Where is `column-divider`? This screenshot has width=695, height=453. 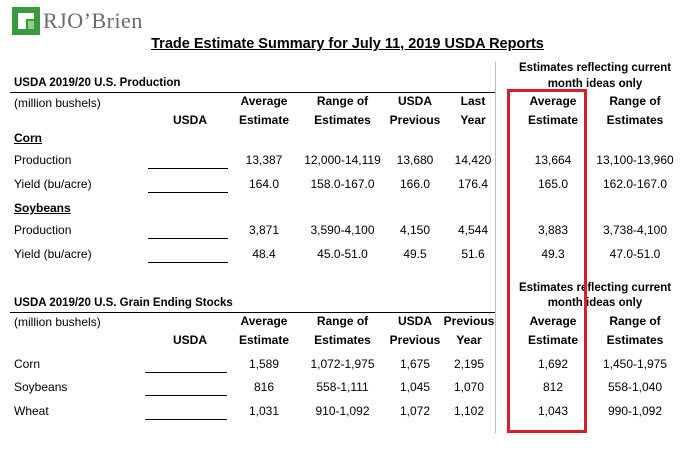 column-divider is located at coordinates (495, 247).